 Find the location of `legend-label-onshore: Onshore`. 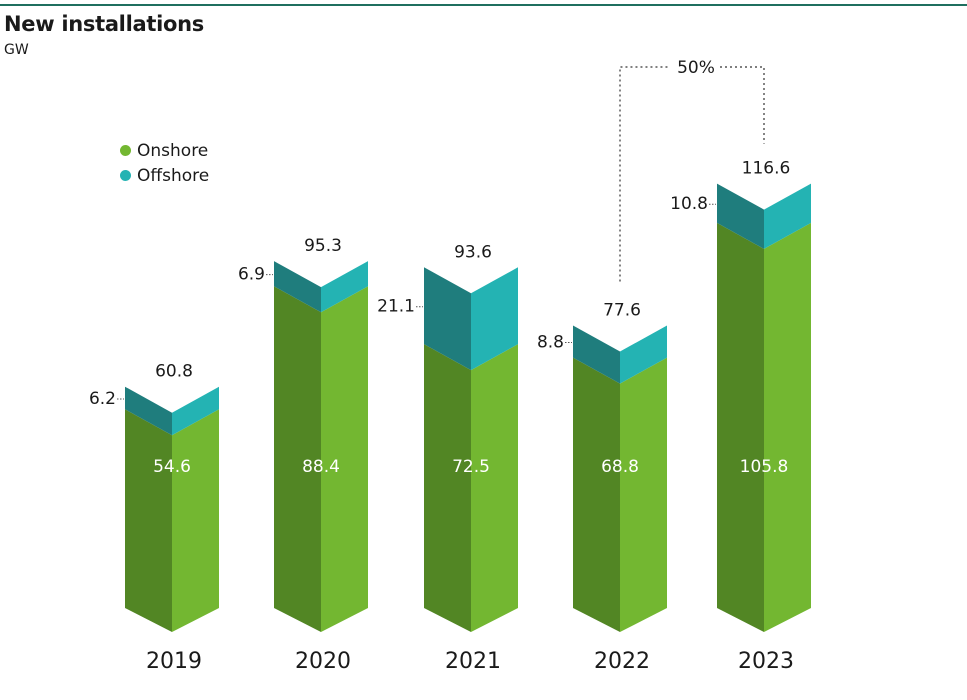

legend-label-onshore: Onshore is located at coordinates (173, 150).